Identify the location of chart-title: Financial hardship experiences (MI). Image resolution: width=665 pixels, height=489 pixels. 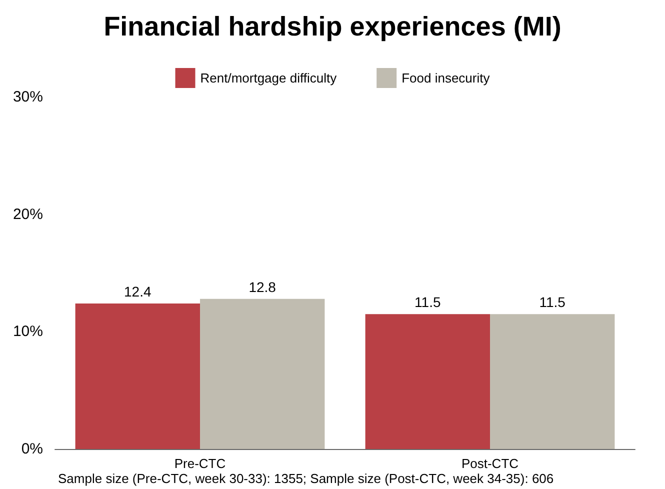
(333, 27).